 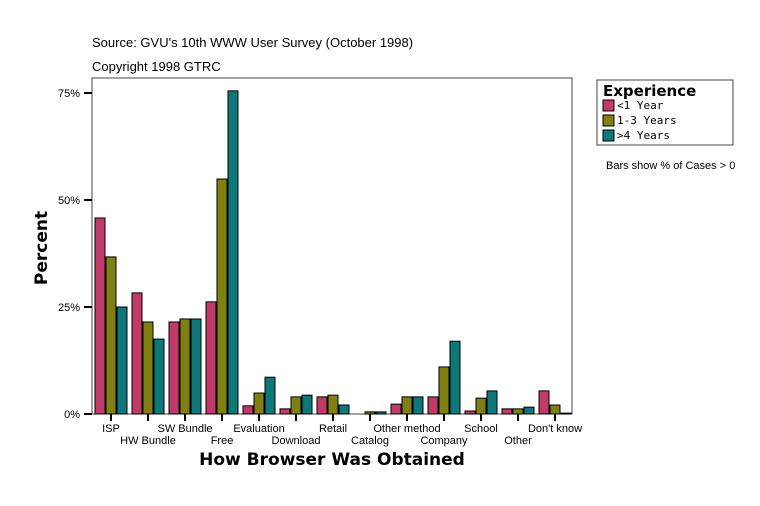 What do you see at coordinates (649, 91) in the screenshot?
I see `legend-title: Experience` at bounding box center [649, 91].